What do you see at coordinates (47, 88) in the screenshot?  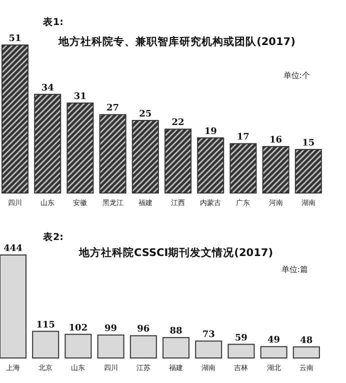 I see `data-label: 34` at bounding box center [47, 88].